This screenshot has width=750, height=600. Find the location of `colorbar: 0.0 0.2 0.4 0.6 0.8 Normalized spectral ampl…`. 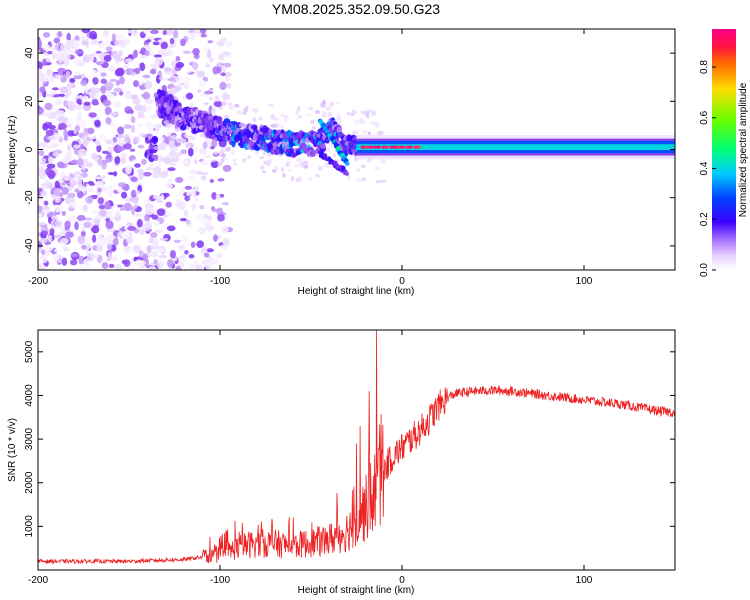

colorbar: 0.0 0.2 0.4 0.6 0.8 Normalized spectral ampl… is located at coordinates (724, 153).